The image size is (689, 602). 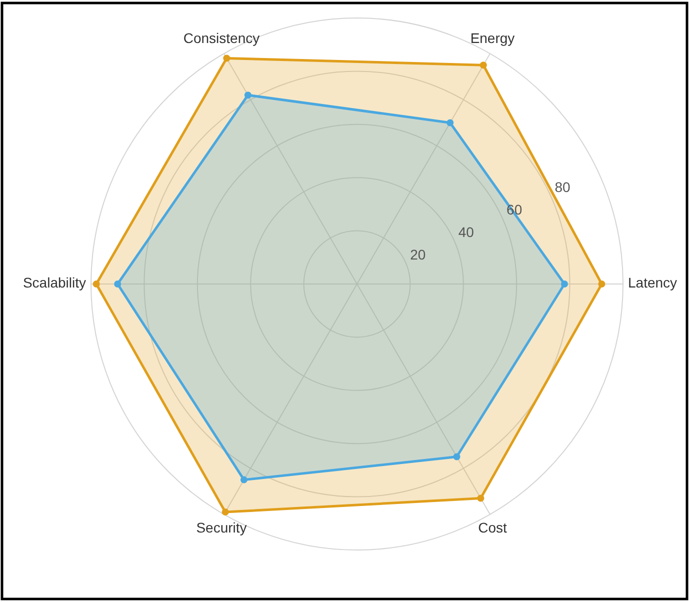 I want to click on spoke-label: Latency, so click(x=653, y=282).